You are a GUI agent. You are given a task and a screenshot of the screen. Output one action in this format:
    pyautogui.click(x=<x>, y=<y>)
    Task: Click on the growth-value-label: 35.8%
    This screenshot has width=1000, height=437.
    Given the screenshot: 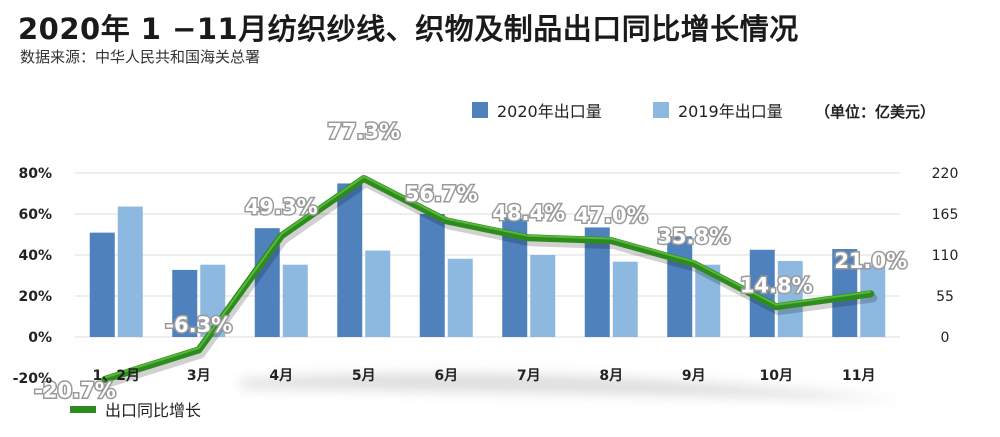 What is the action you would take?
    pyautogui.click(x=693, y=237)
    